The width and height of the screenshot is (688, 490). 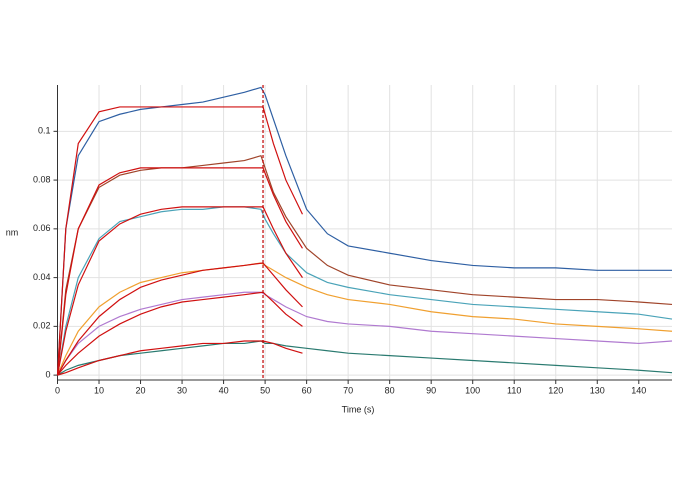 What do you see at coordinates (182, 390) in the screenshot?
I see `x-tick-label: 30` at bounding box center [182, 390].